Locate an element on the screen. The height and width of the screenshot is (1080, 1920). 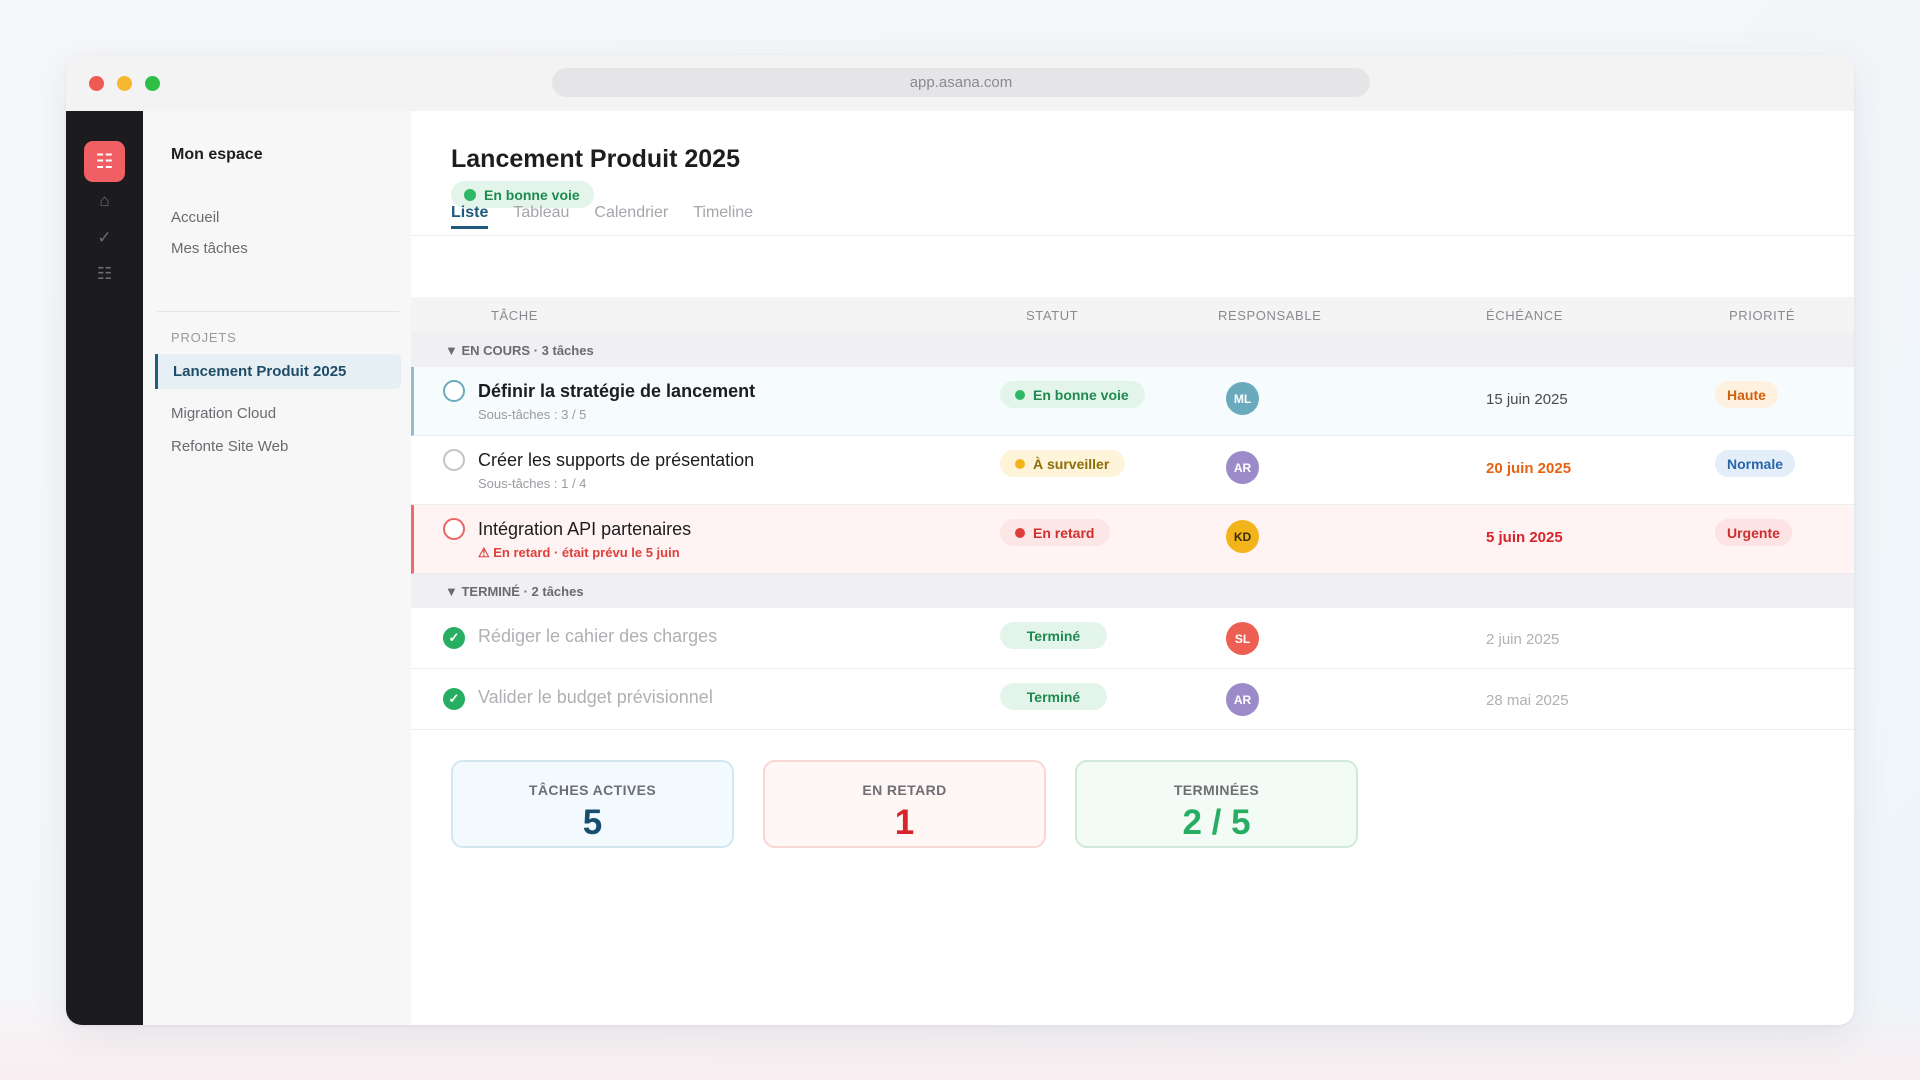
home-icon: ⌂ is located at coordinates (104, 200).